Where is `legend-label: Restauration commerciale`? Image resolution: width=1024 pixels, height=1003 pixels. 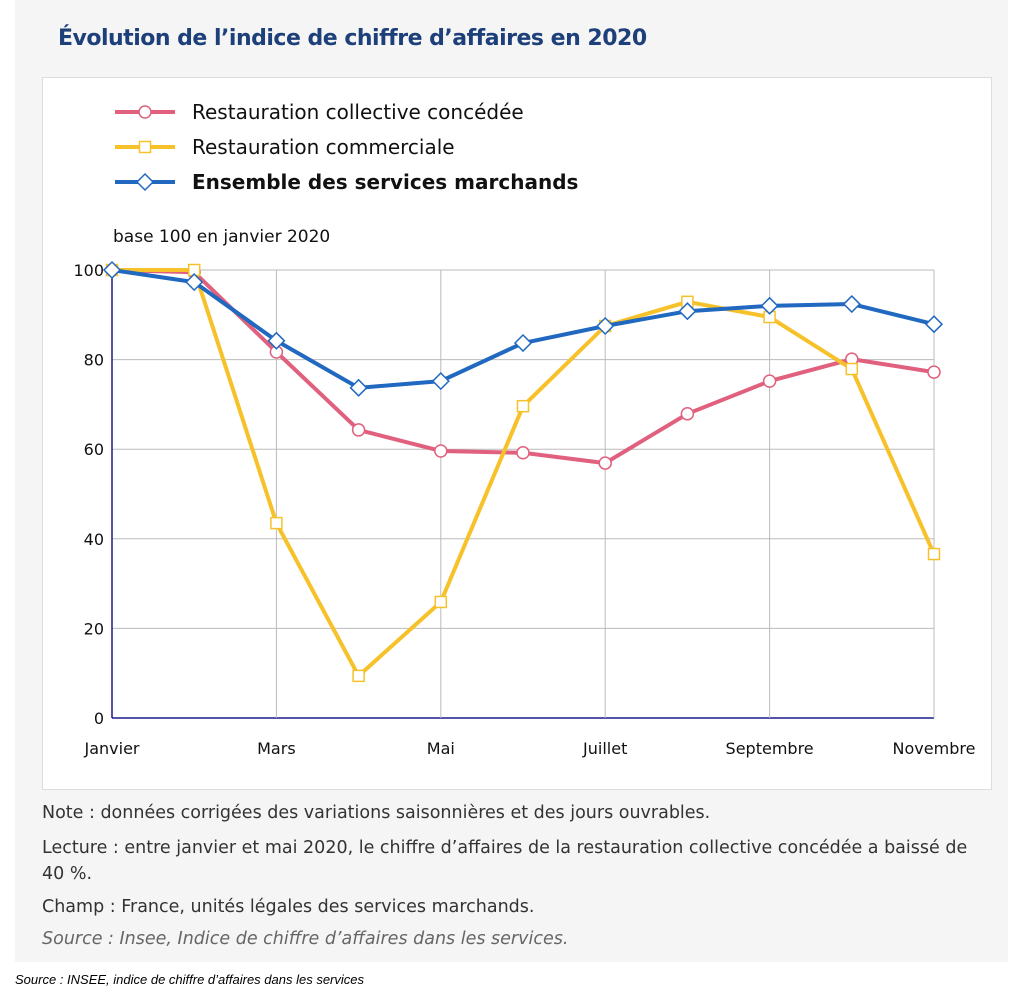 legend-label: Restauration commerciale is located at coordinates (323, 147).